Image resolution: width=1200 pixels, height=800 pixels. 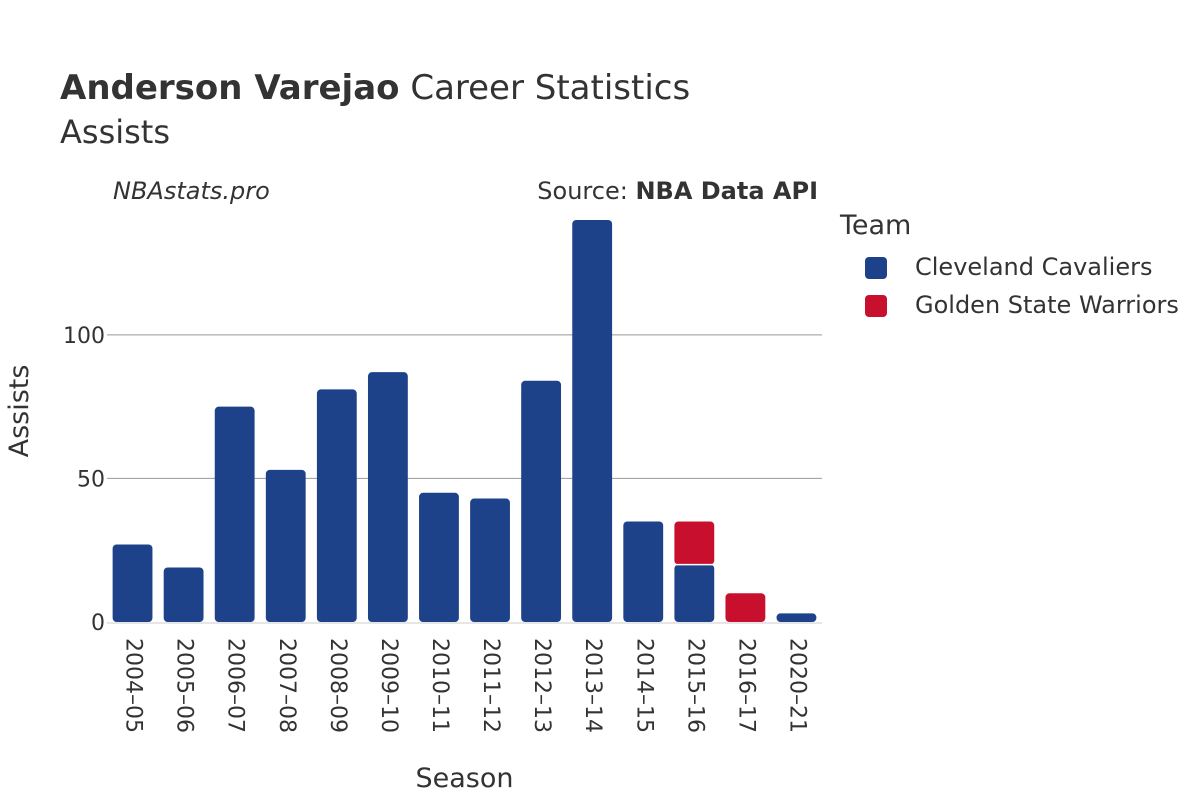 What do you see at coordinates (876, 225) in the screenshot?
I see `legend-title: Team` at bounding box center [876, 225].